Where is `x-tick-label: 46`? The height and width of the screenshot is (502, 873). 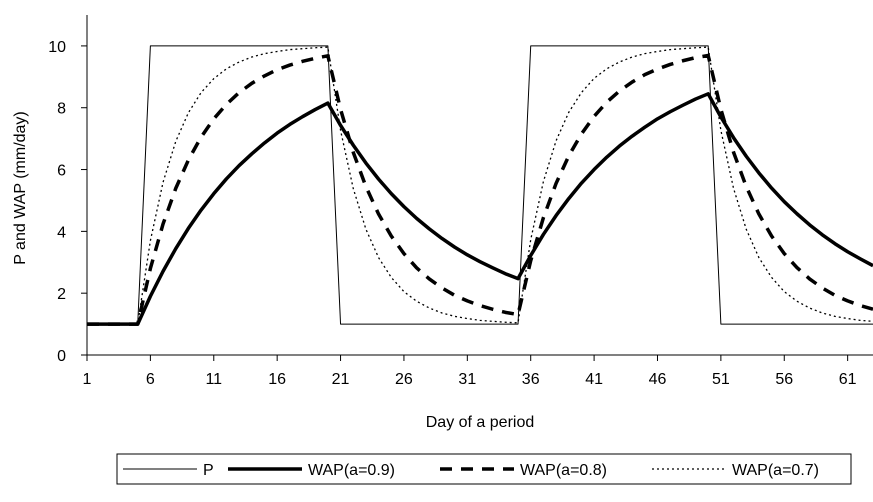 x-tick-label: 46 is located at coordinates (658, 379).